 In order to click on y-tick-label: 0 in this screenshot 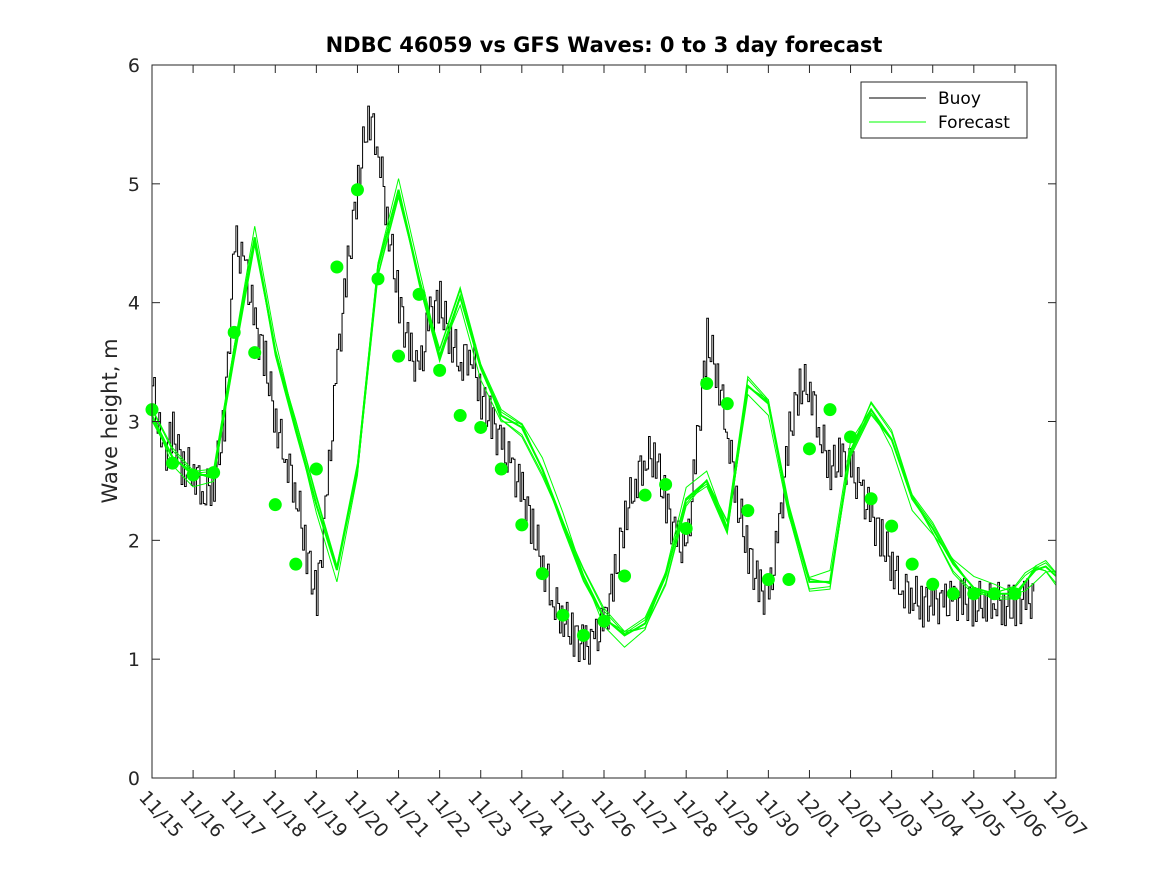, I will do `click(134, 779)`.